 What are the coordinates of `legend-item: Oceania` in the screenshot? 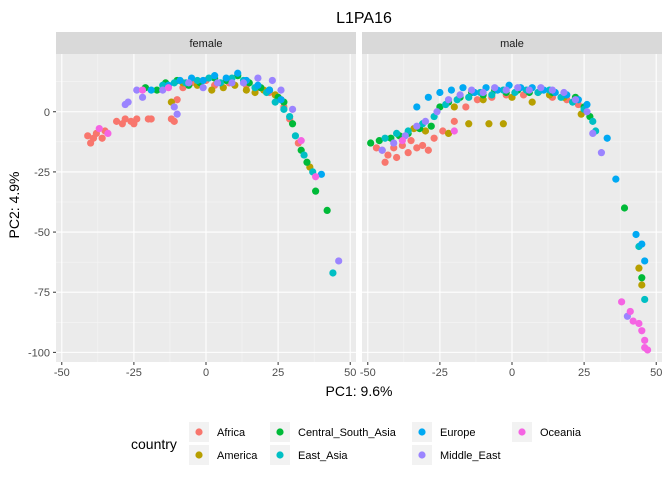 It's located at (547, 432).